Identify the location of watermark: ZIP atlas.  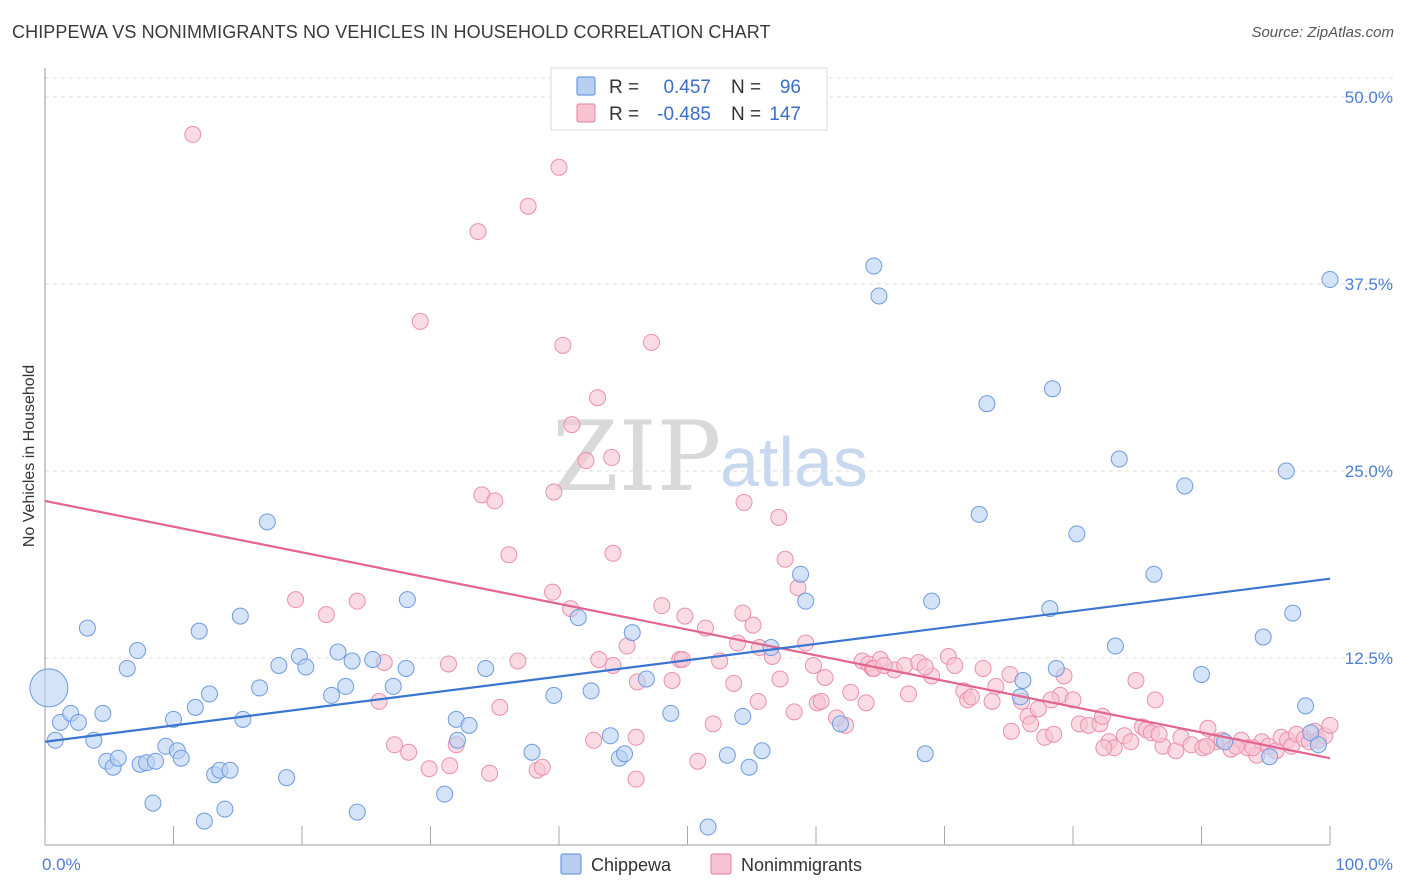
(710, 457).